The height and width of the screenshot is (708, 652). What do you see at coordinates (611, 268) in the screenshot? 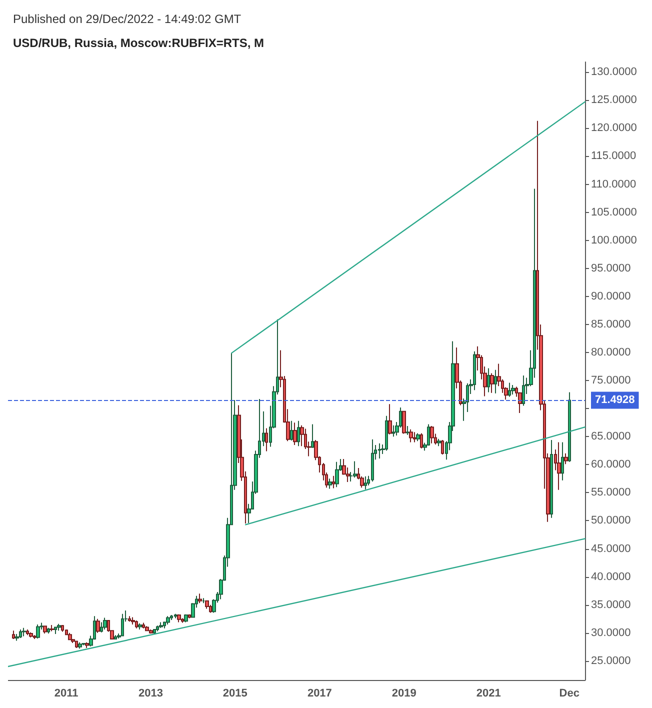
I see `y-tick-label: 95.0000` at bounding box center [611, 268].